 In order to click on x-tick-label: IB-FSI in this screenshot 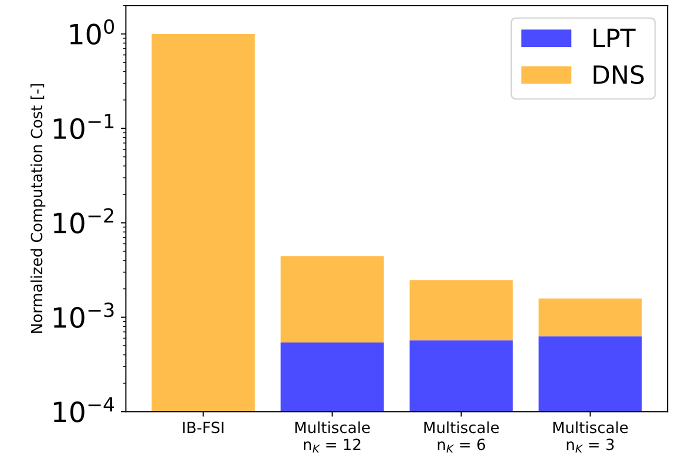, I will do `click(203, 428)`.